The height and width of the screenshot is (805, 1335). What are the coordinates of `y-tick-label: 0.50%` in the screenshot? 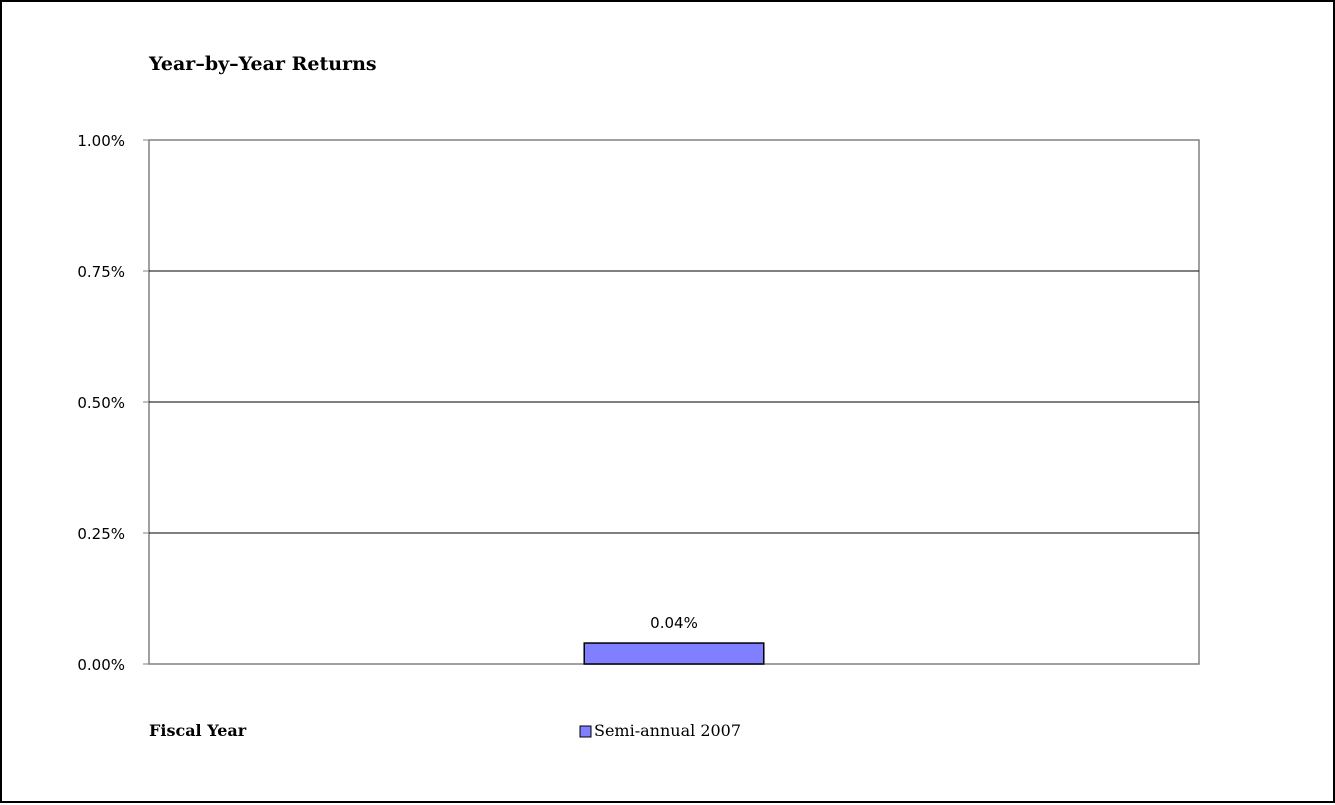 It's located at (101, 403).